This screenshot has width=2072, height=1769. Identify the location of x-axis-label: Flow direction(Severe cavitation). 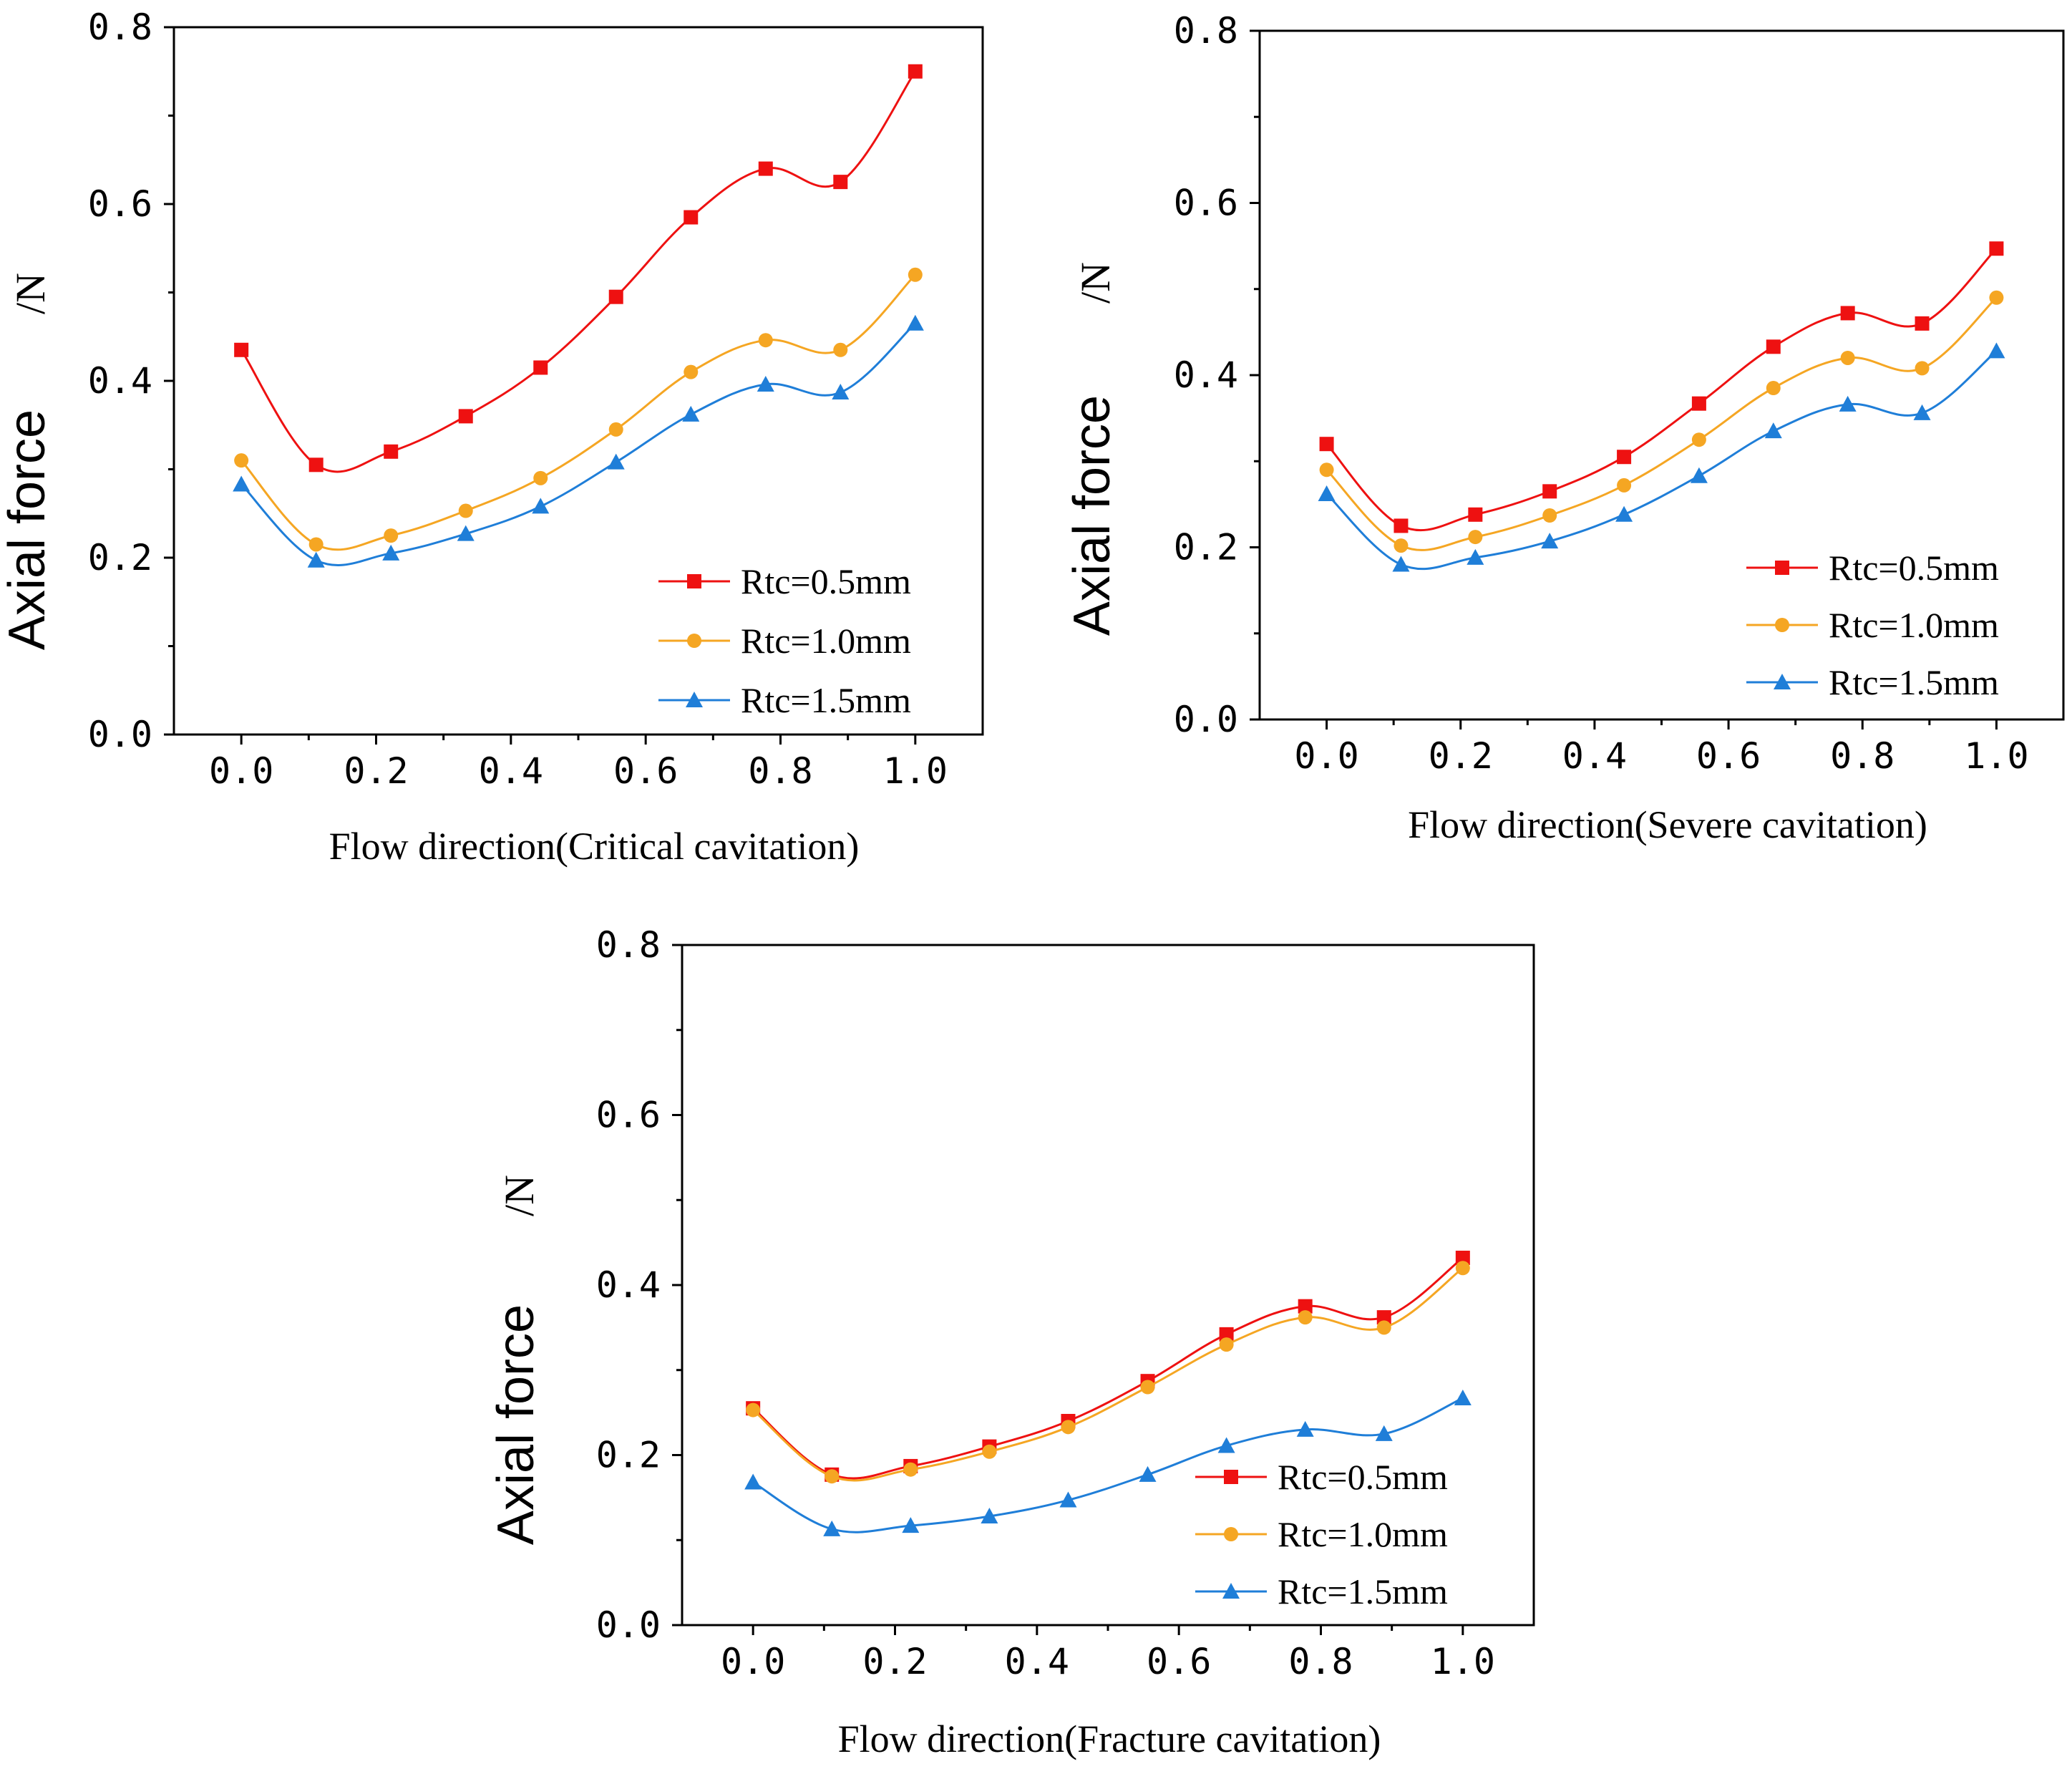
(1668, 824).